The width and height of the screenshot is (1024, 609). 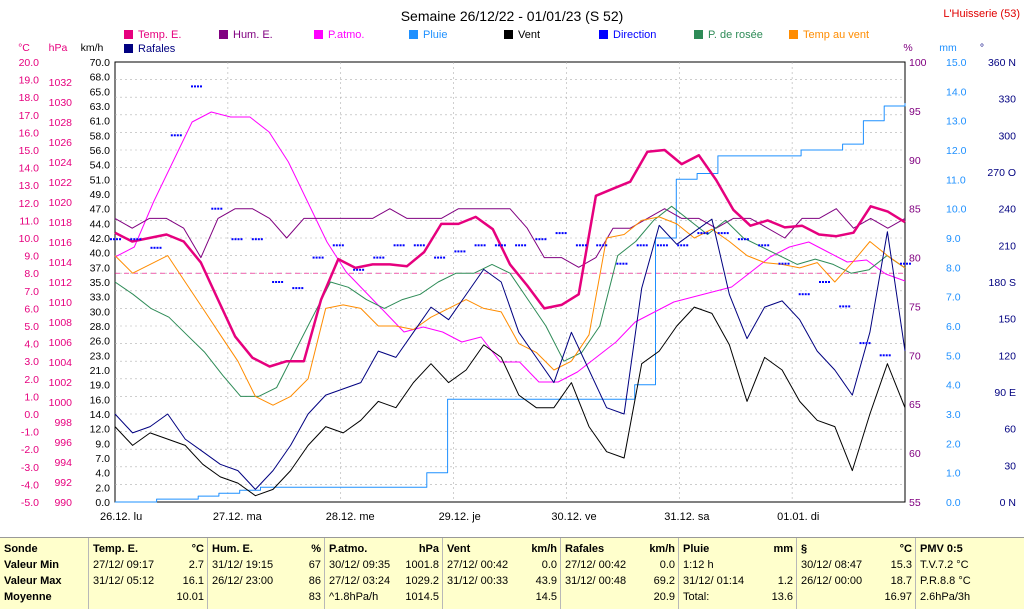 I want to click on rain-tick-label: 10.0, so click(x=956, y=210).